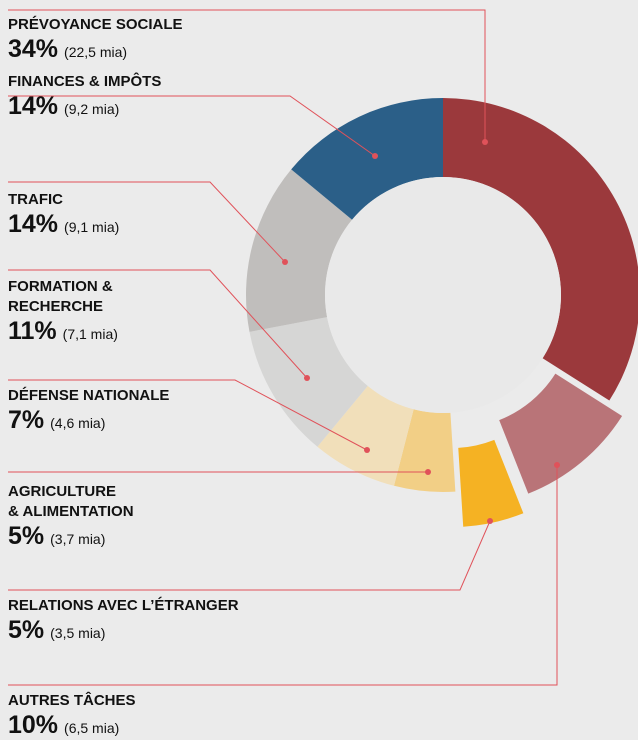 The height and width of the screenshot is (740, 638). I want to click on label: TRAFIC 14% (9,1 mia), so click(63, 214).